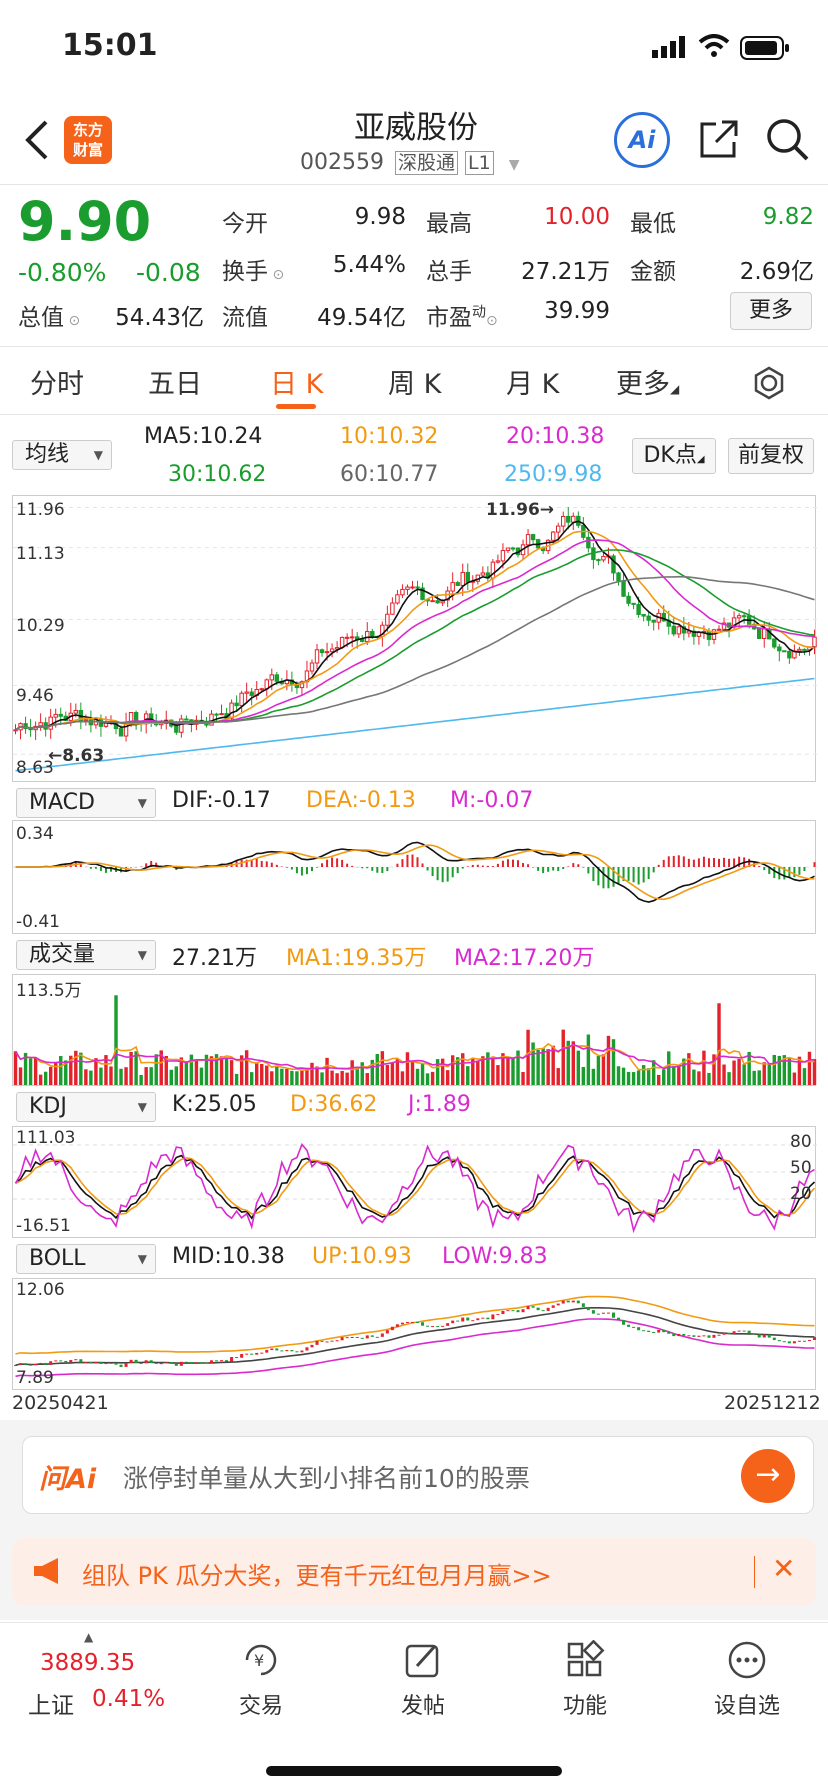 Image resolution: width=828 pixels, height=1792 pixels. What do you see at coordinates (771, 456) in the screenshot?
I see `adjust-button: 前复权` at bounding box center [771, 456].